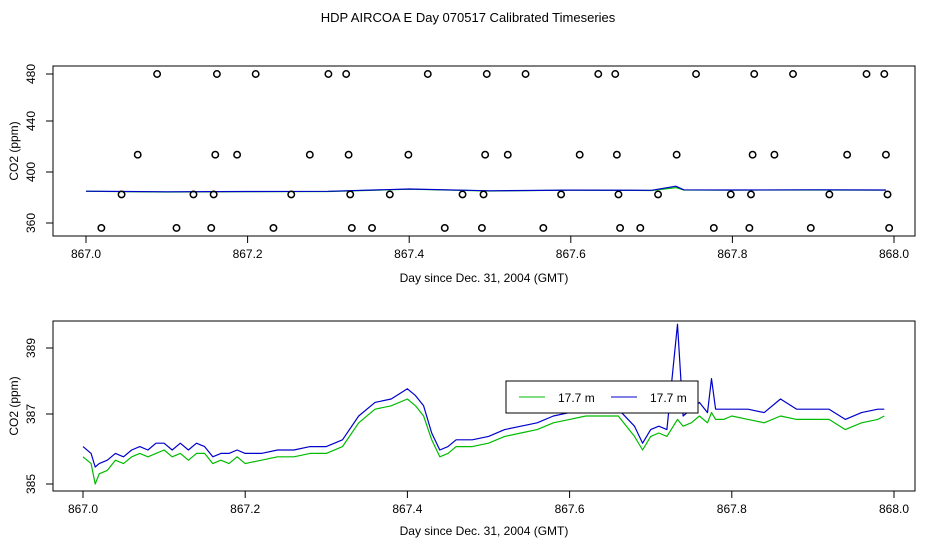 This screenshot has width=936, height=540. I want to click on top-ytick-label: 480, so click(31, 74).